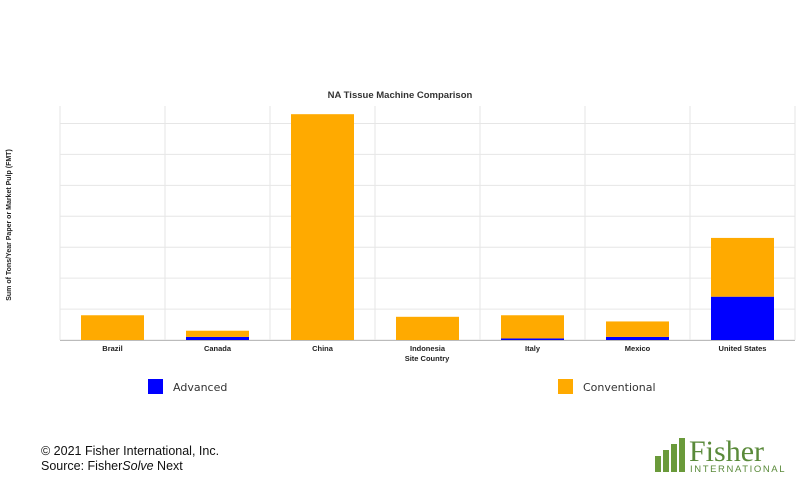 Image resolution: width=800 pixels, height=484 pixels. What do you see at coordinates (112, 327) in the screenshot?
I see `bar-conventional-brazil` at bounding box center [112, 327].